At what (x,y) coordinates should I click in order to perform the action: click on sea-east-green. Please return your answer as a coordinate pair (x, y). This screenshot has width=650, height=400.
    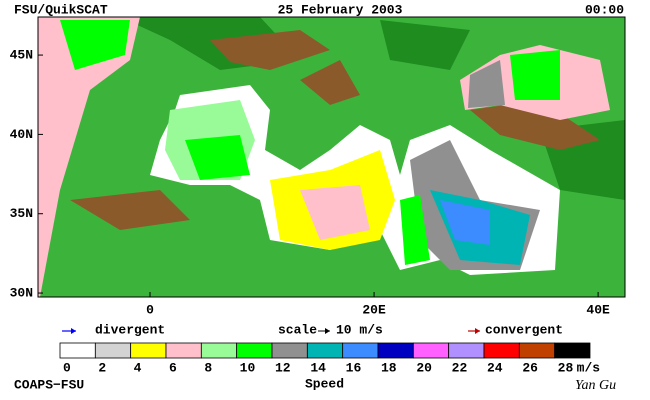
    Looking at the image, I should click on (415, 230).